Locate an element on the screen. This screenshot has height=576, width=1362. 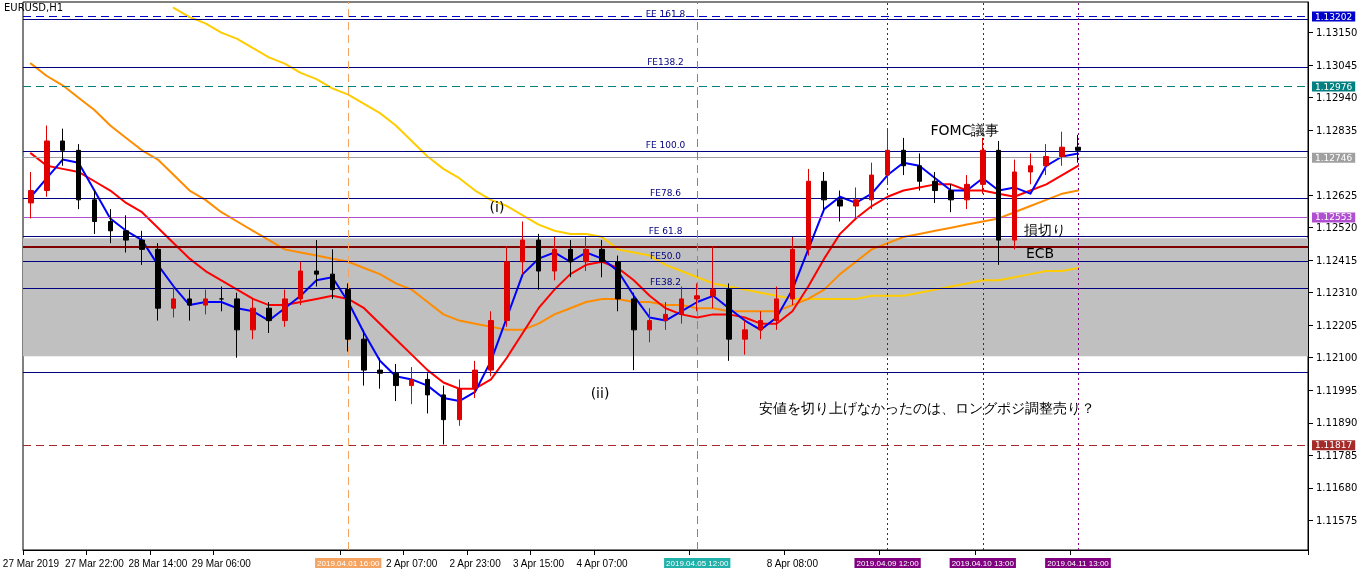
y-tick-label: 1.12100 is located at coordinates (1337, 358).